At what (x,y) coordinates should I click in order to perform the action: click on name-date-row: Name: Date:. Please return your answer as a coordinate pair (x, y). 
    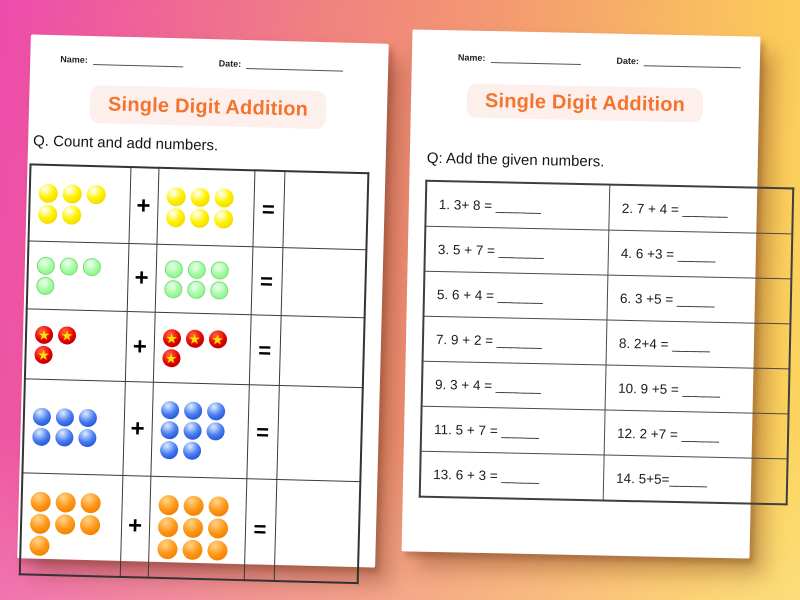
    Looking at the image, I should click on (202, 62).